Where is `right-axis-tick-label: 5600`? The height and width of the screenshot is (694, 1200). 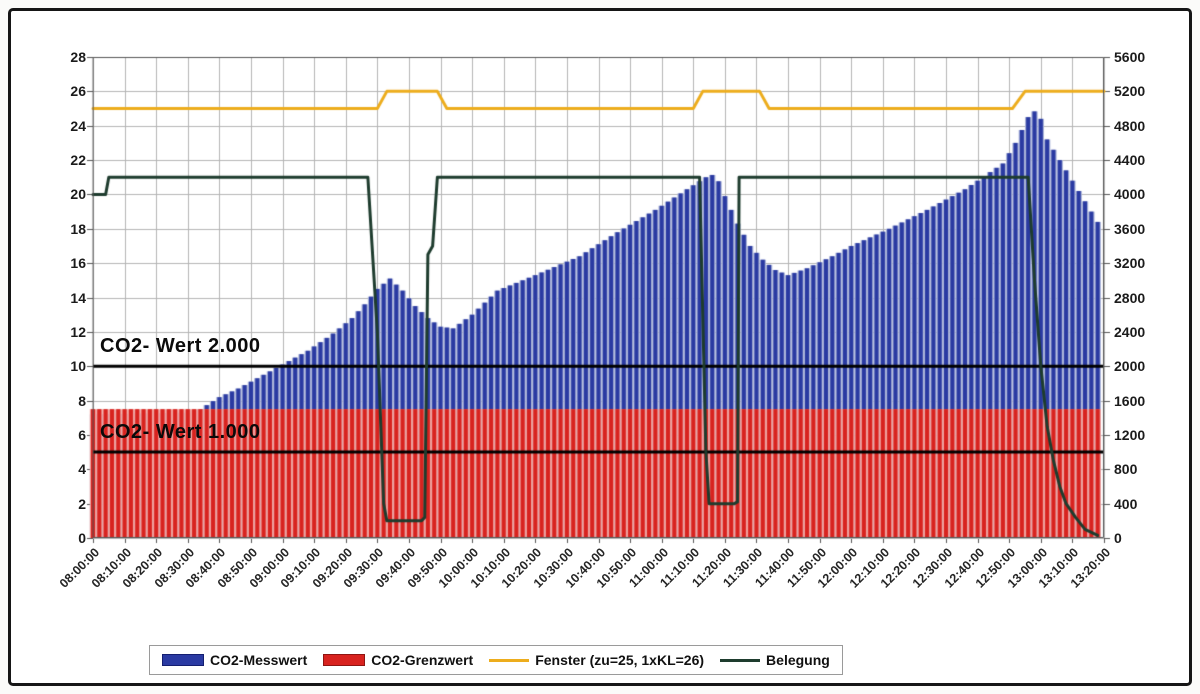
right-axis-tick-label: 5600 is located at coordinates (1130, 57).